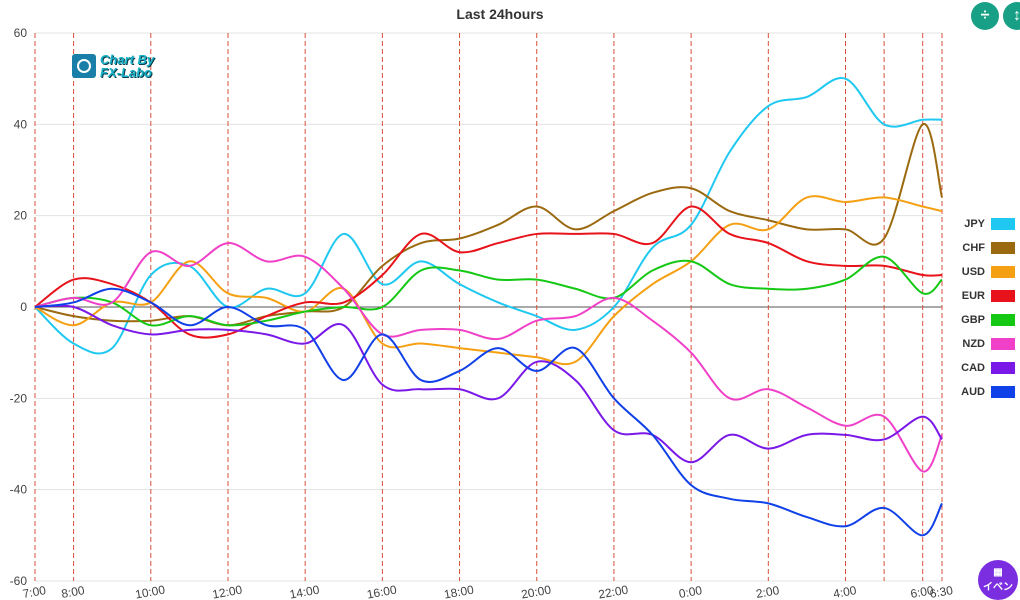 This screenshot has height=600, width=1020. Describe the element at coordinates (973, 272) in the screenshot. I see `legend-label: USD` at that location.